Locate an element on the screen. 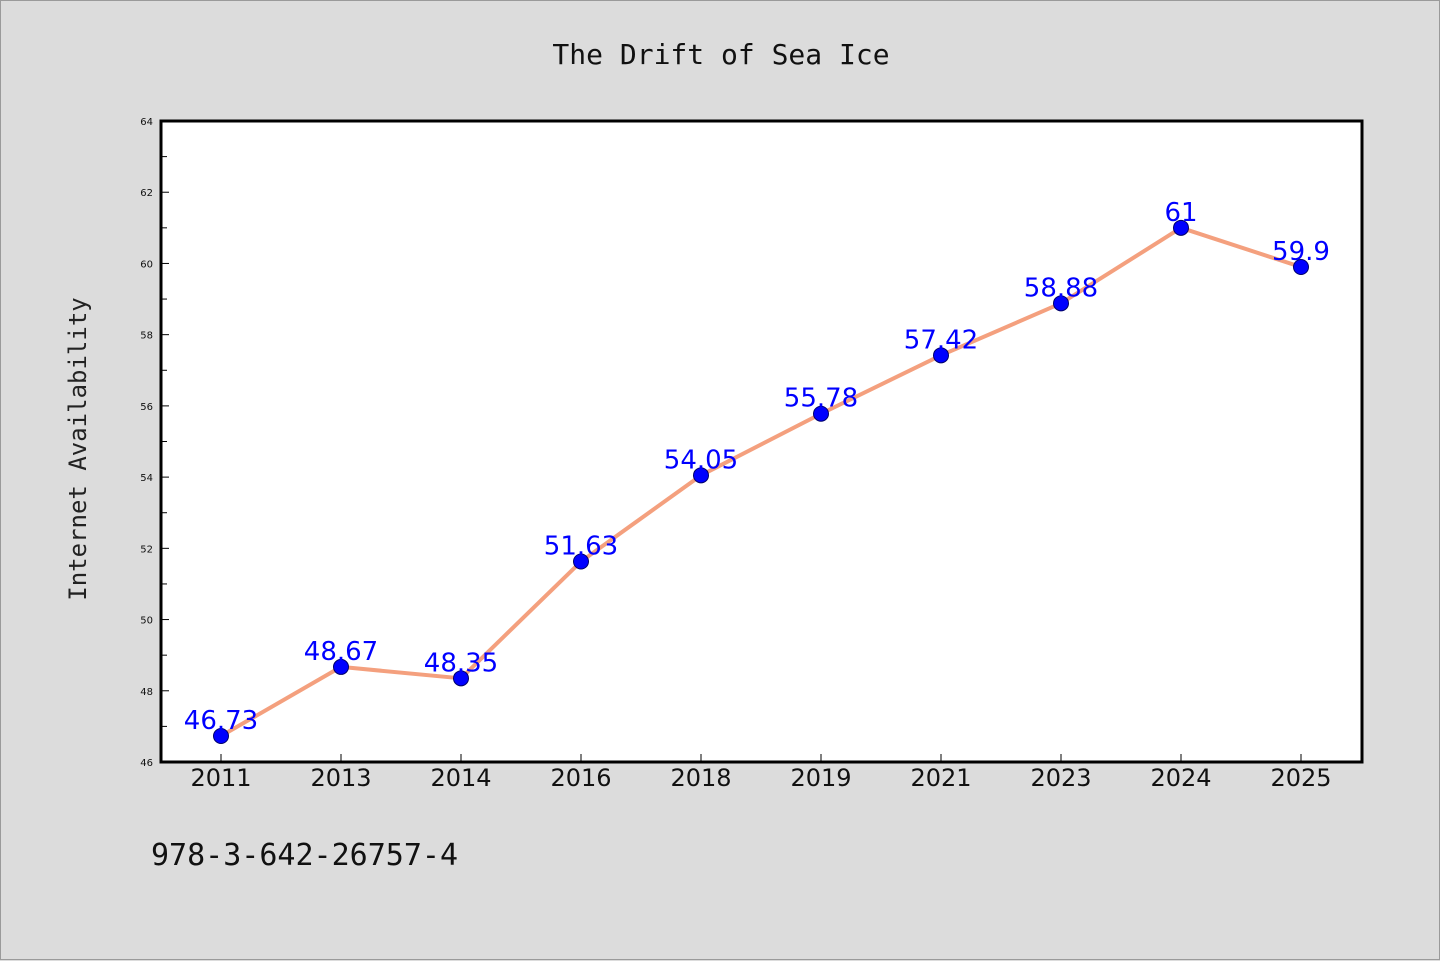 This screenshot has height=961, width=1440. y-tick-label: 48 is located at coordinates (146, 692).